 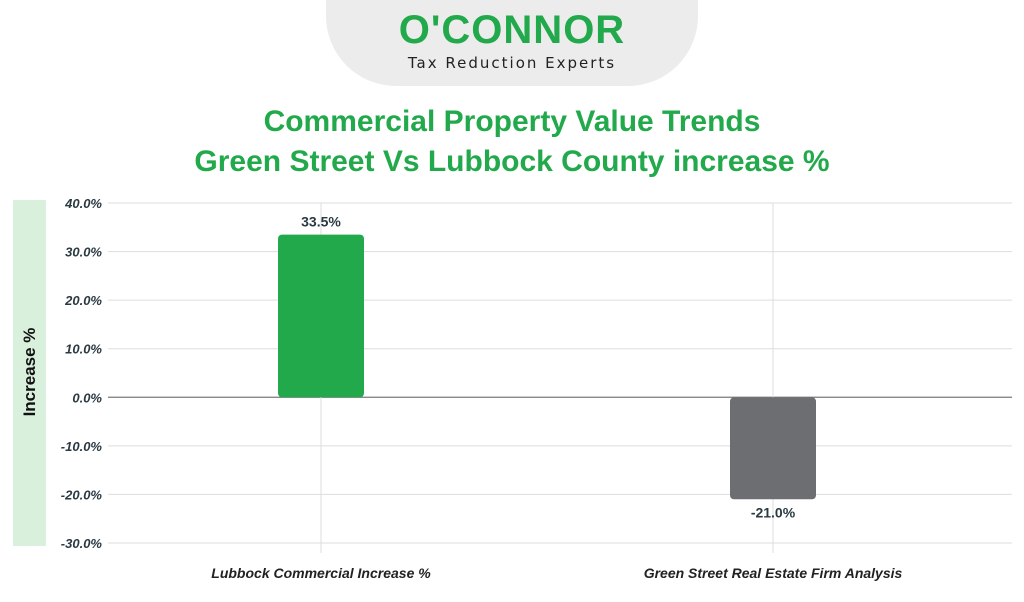 I want to click on chart-title-line-1: Commercial Property Value Trends, so click(x=512, y=121).